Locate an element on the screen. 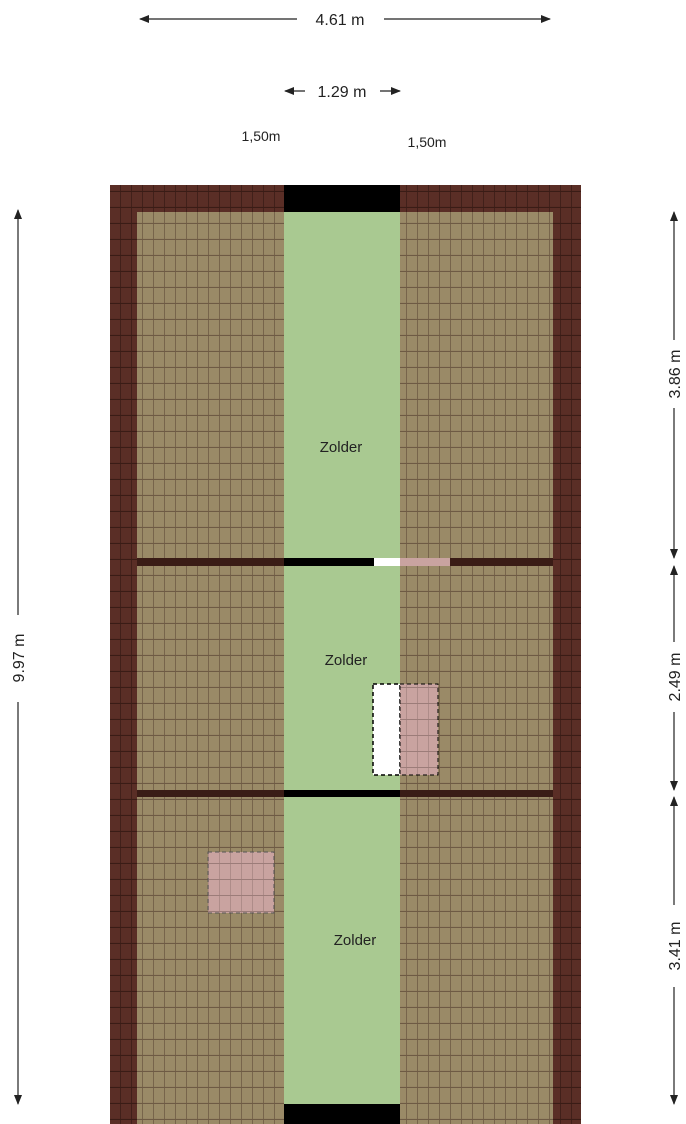 This screenshot has height=1124, width=686. room-label-3: Zolder is located at coordinates (355, 940).